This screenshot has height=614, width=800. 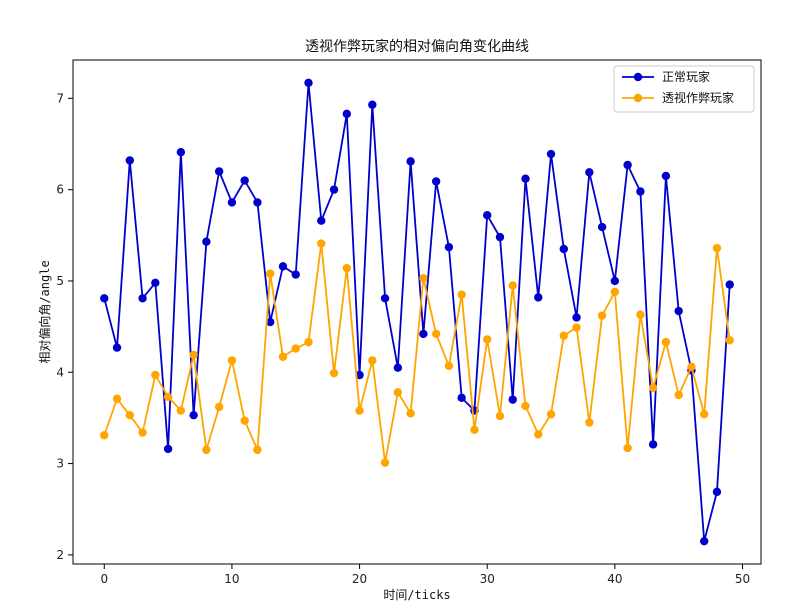 I want to click on y-tick-label: 5, so click(x=60, y=281).